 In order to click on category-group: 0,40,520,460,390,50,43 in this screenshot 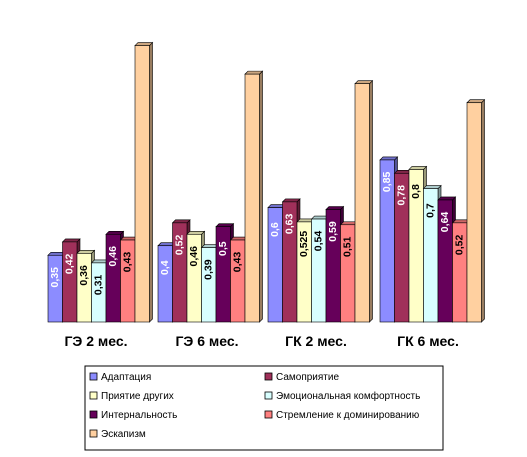, I will do `click(210, 196)`.